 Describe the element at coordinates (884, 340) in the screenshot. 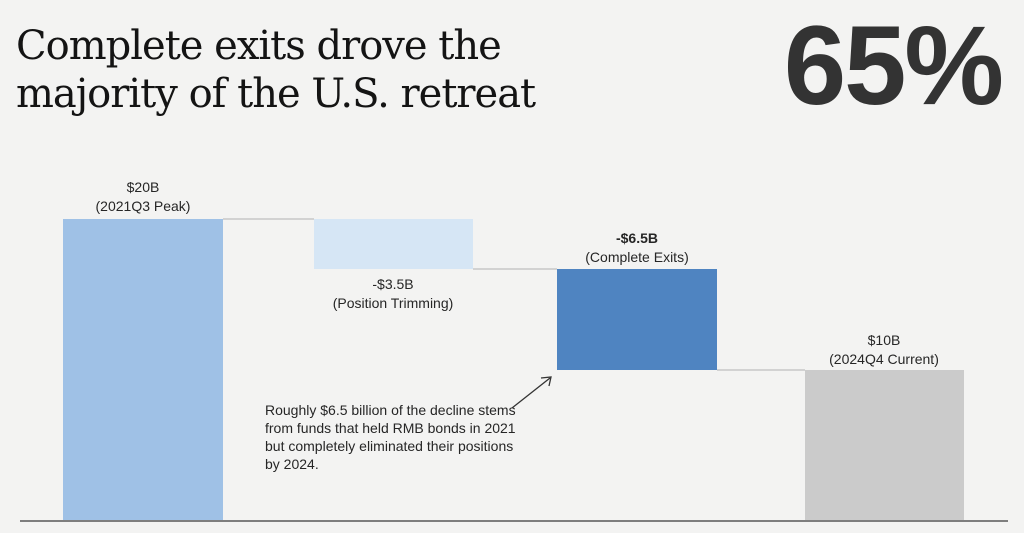

I see `value-label: $10B` at that location.